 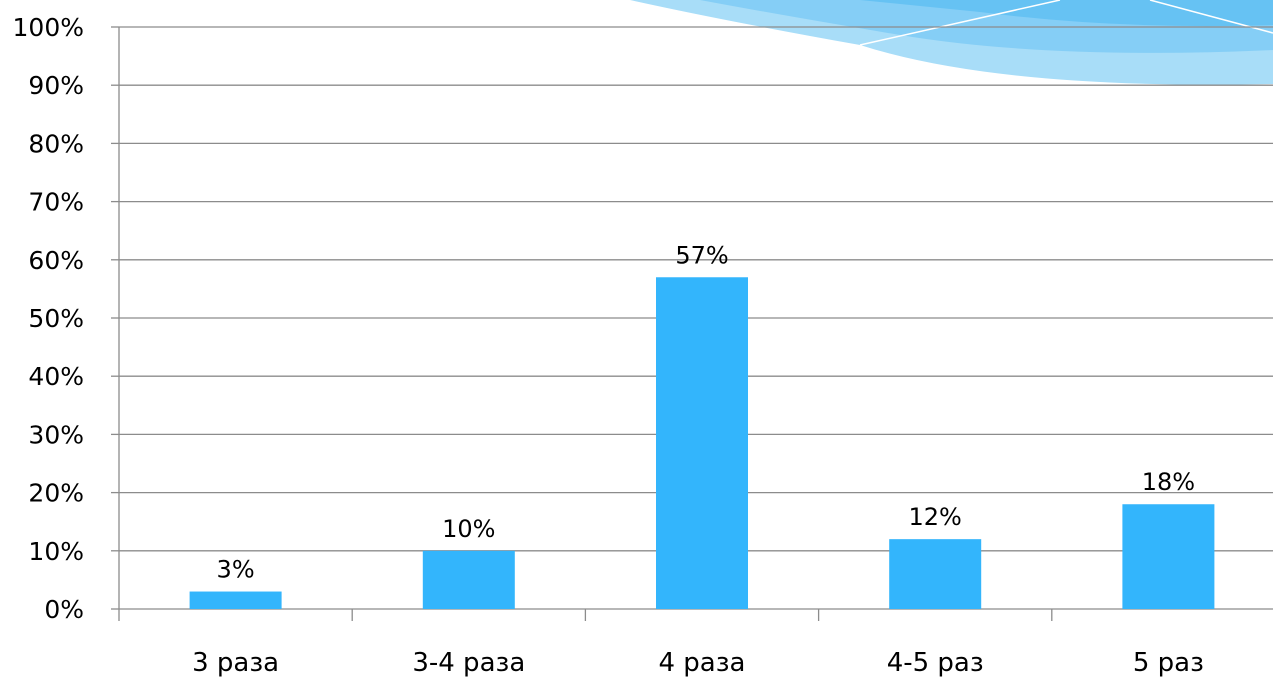 What do you see at coordinates (56, 143) in the screenshot?
I see `y-tick-label: 80%` at bounding box center [56, 143].